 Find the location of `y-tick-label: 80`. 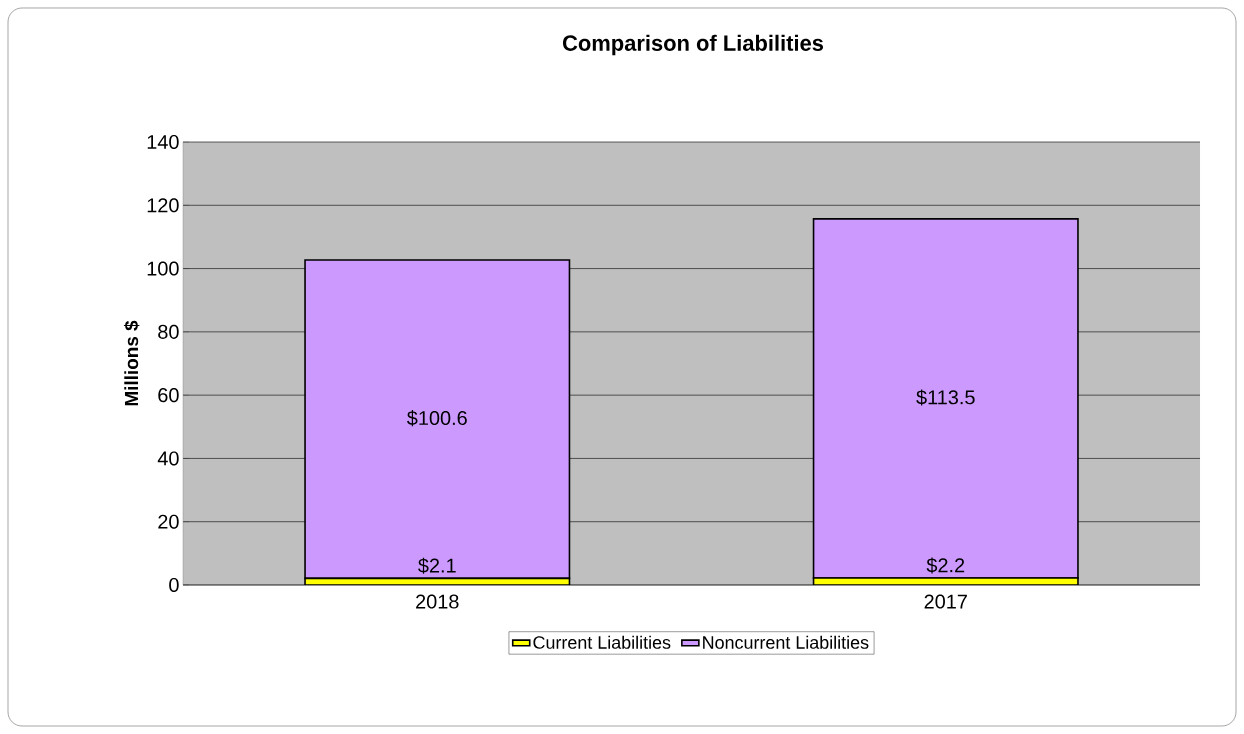

y-tick-label: 80 is located at coordinates (168, 331).